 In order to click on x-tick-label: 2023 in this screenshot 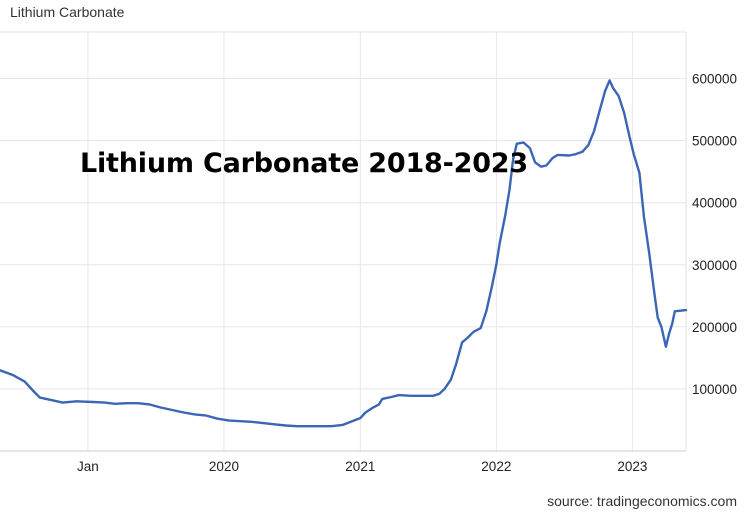, I will do `click(632, 466)`.